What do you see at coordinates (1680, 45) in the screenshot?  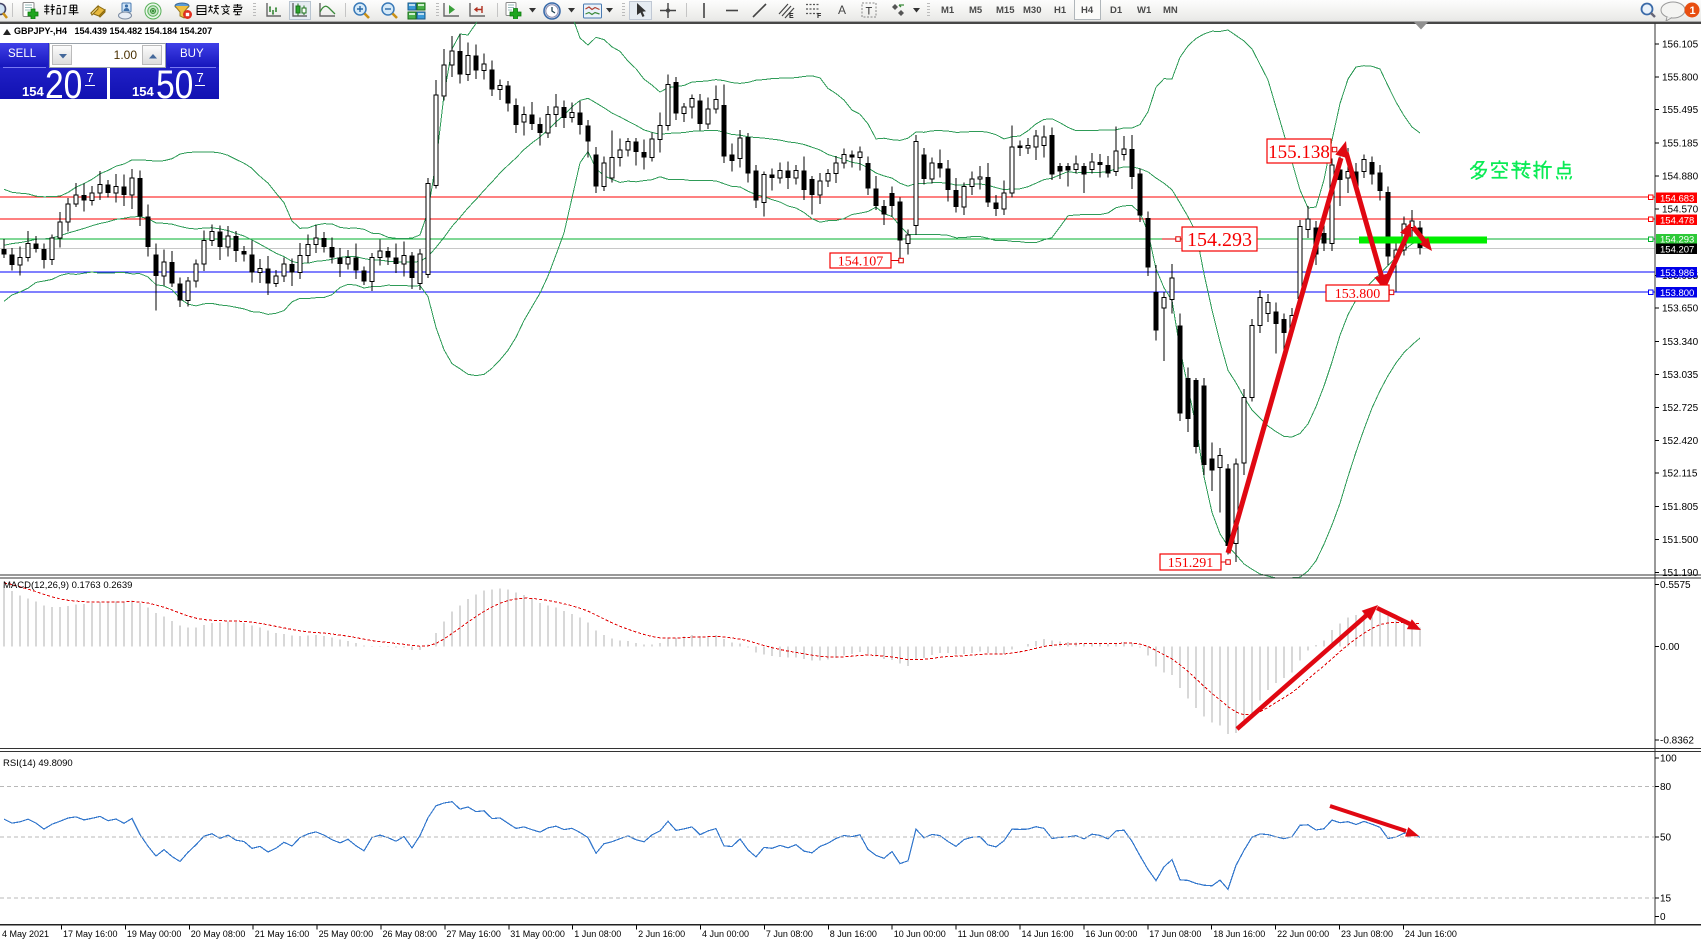 I see `svg-text: 156.105` at bounding box center [1680, 45].